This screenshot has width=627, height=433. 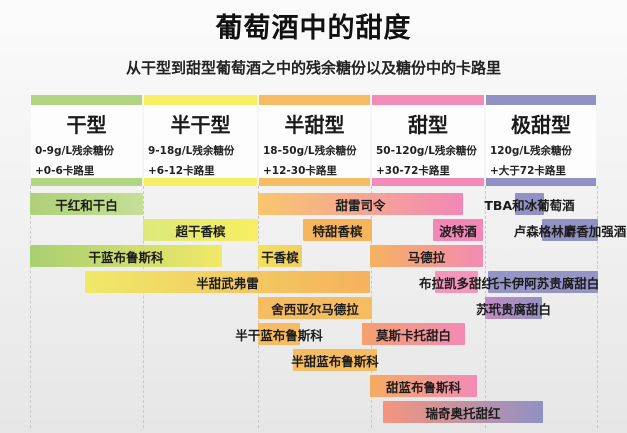 I want to click on wine-bar: 舍西亚尔马德拉, so click(x=315, y=308).